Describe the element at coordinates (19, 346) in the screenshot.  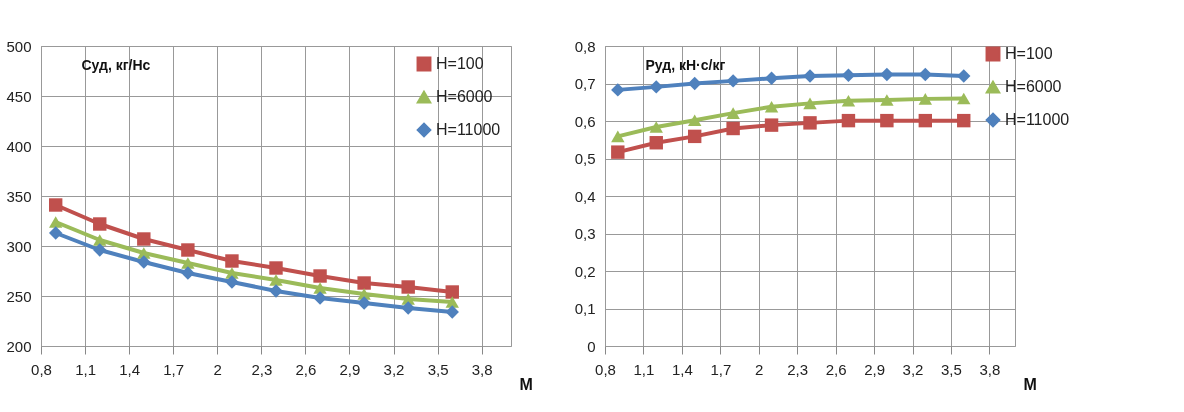
I see `y-tick-label: 200` at that location.